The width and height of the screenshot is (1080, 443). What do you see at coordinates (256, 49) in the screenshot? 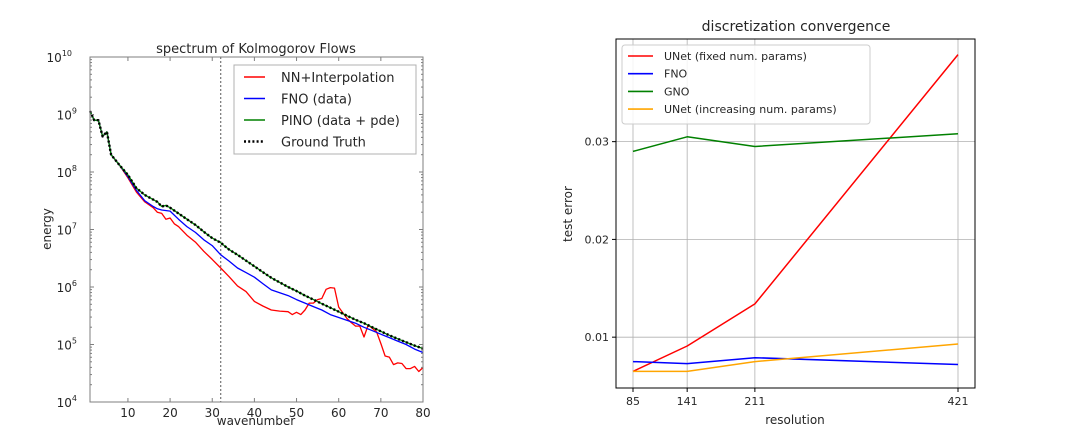
I see `chart-title: spectrum of Kolmogorov Flows` at bounding box center [256, 49].